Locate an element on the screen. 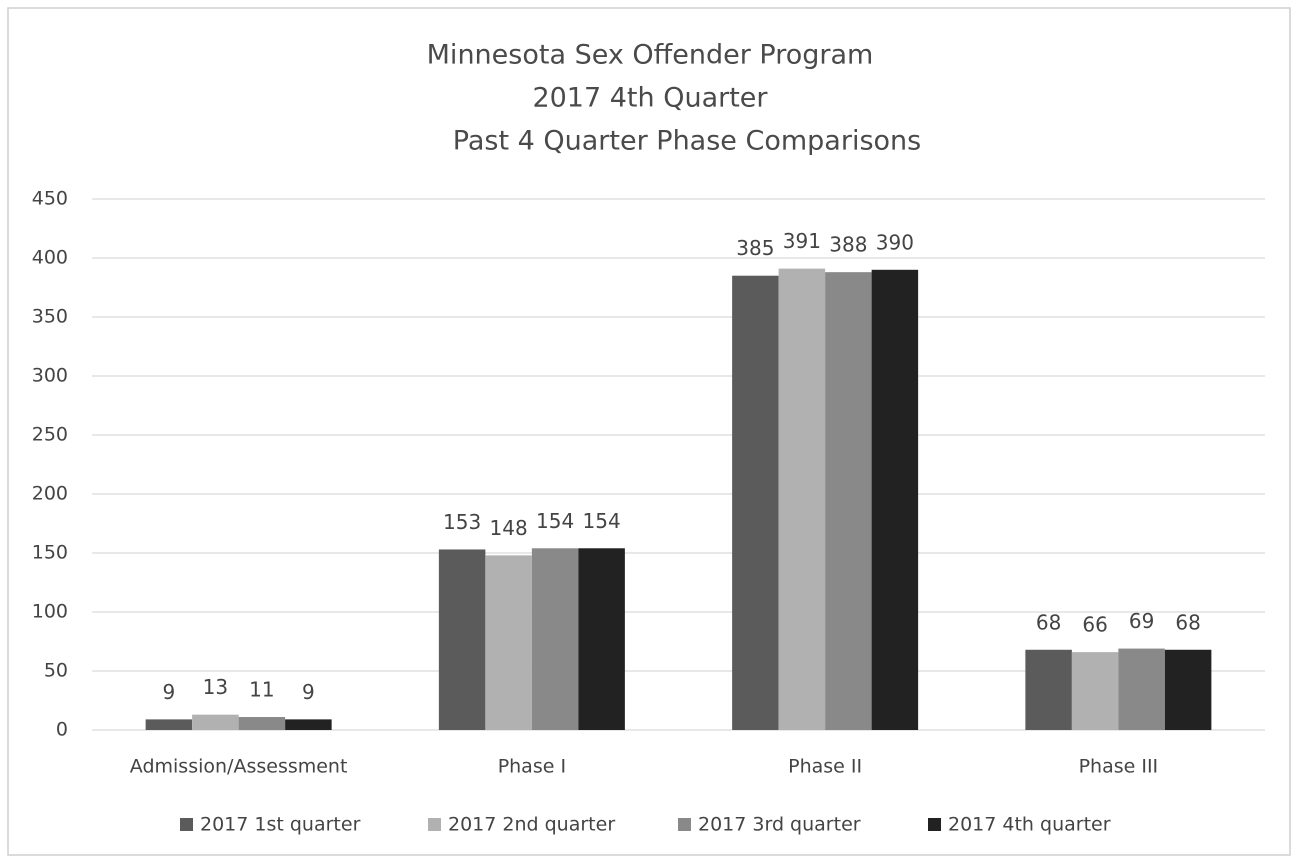 This screenshot has width=1298, height=863. legend-label: 2017 4th quarter is located at coordinates (1029, 825).